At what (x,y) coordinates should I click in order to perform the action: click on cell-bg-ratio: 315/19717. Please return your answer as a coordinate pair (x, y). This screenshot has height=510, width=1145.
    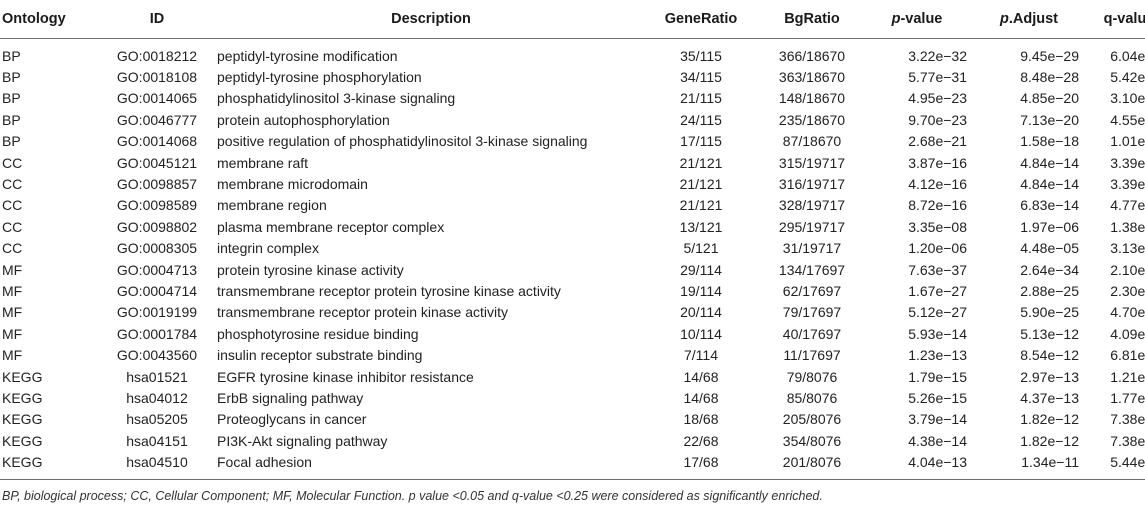
    Looking at the image, I should click on (812, 162).